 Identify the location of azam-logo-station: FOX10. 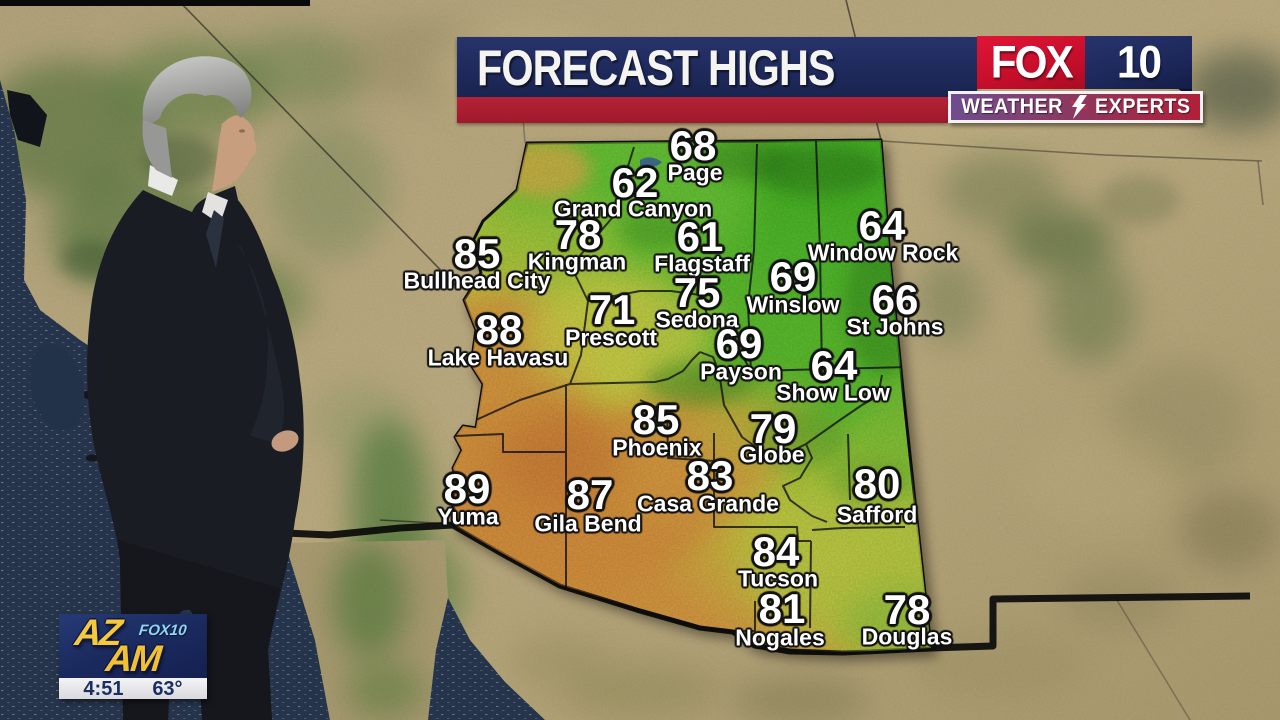
(163, 630).